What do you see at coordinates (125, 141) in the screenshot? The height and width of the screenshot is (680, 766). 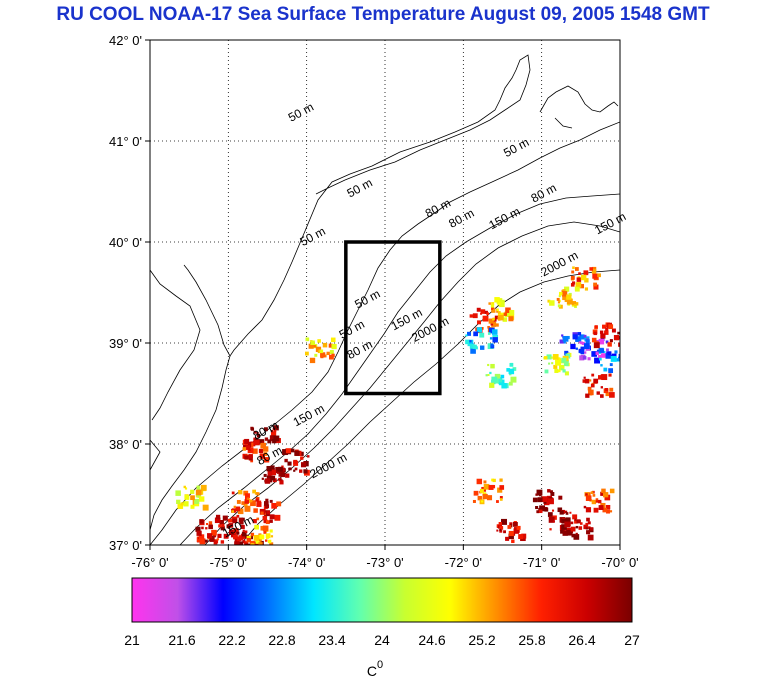 I see `lat-tick-label: 41° 0'` at bounding box center [125, 141].